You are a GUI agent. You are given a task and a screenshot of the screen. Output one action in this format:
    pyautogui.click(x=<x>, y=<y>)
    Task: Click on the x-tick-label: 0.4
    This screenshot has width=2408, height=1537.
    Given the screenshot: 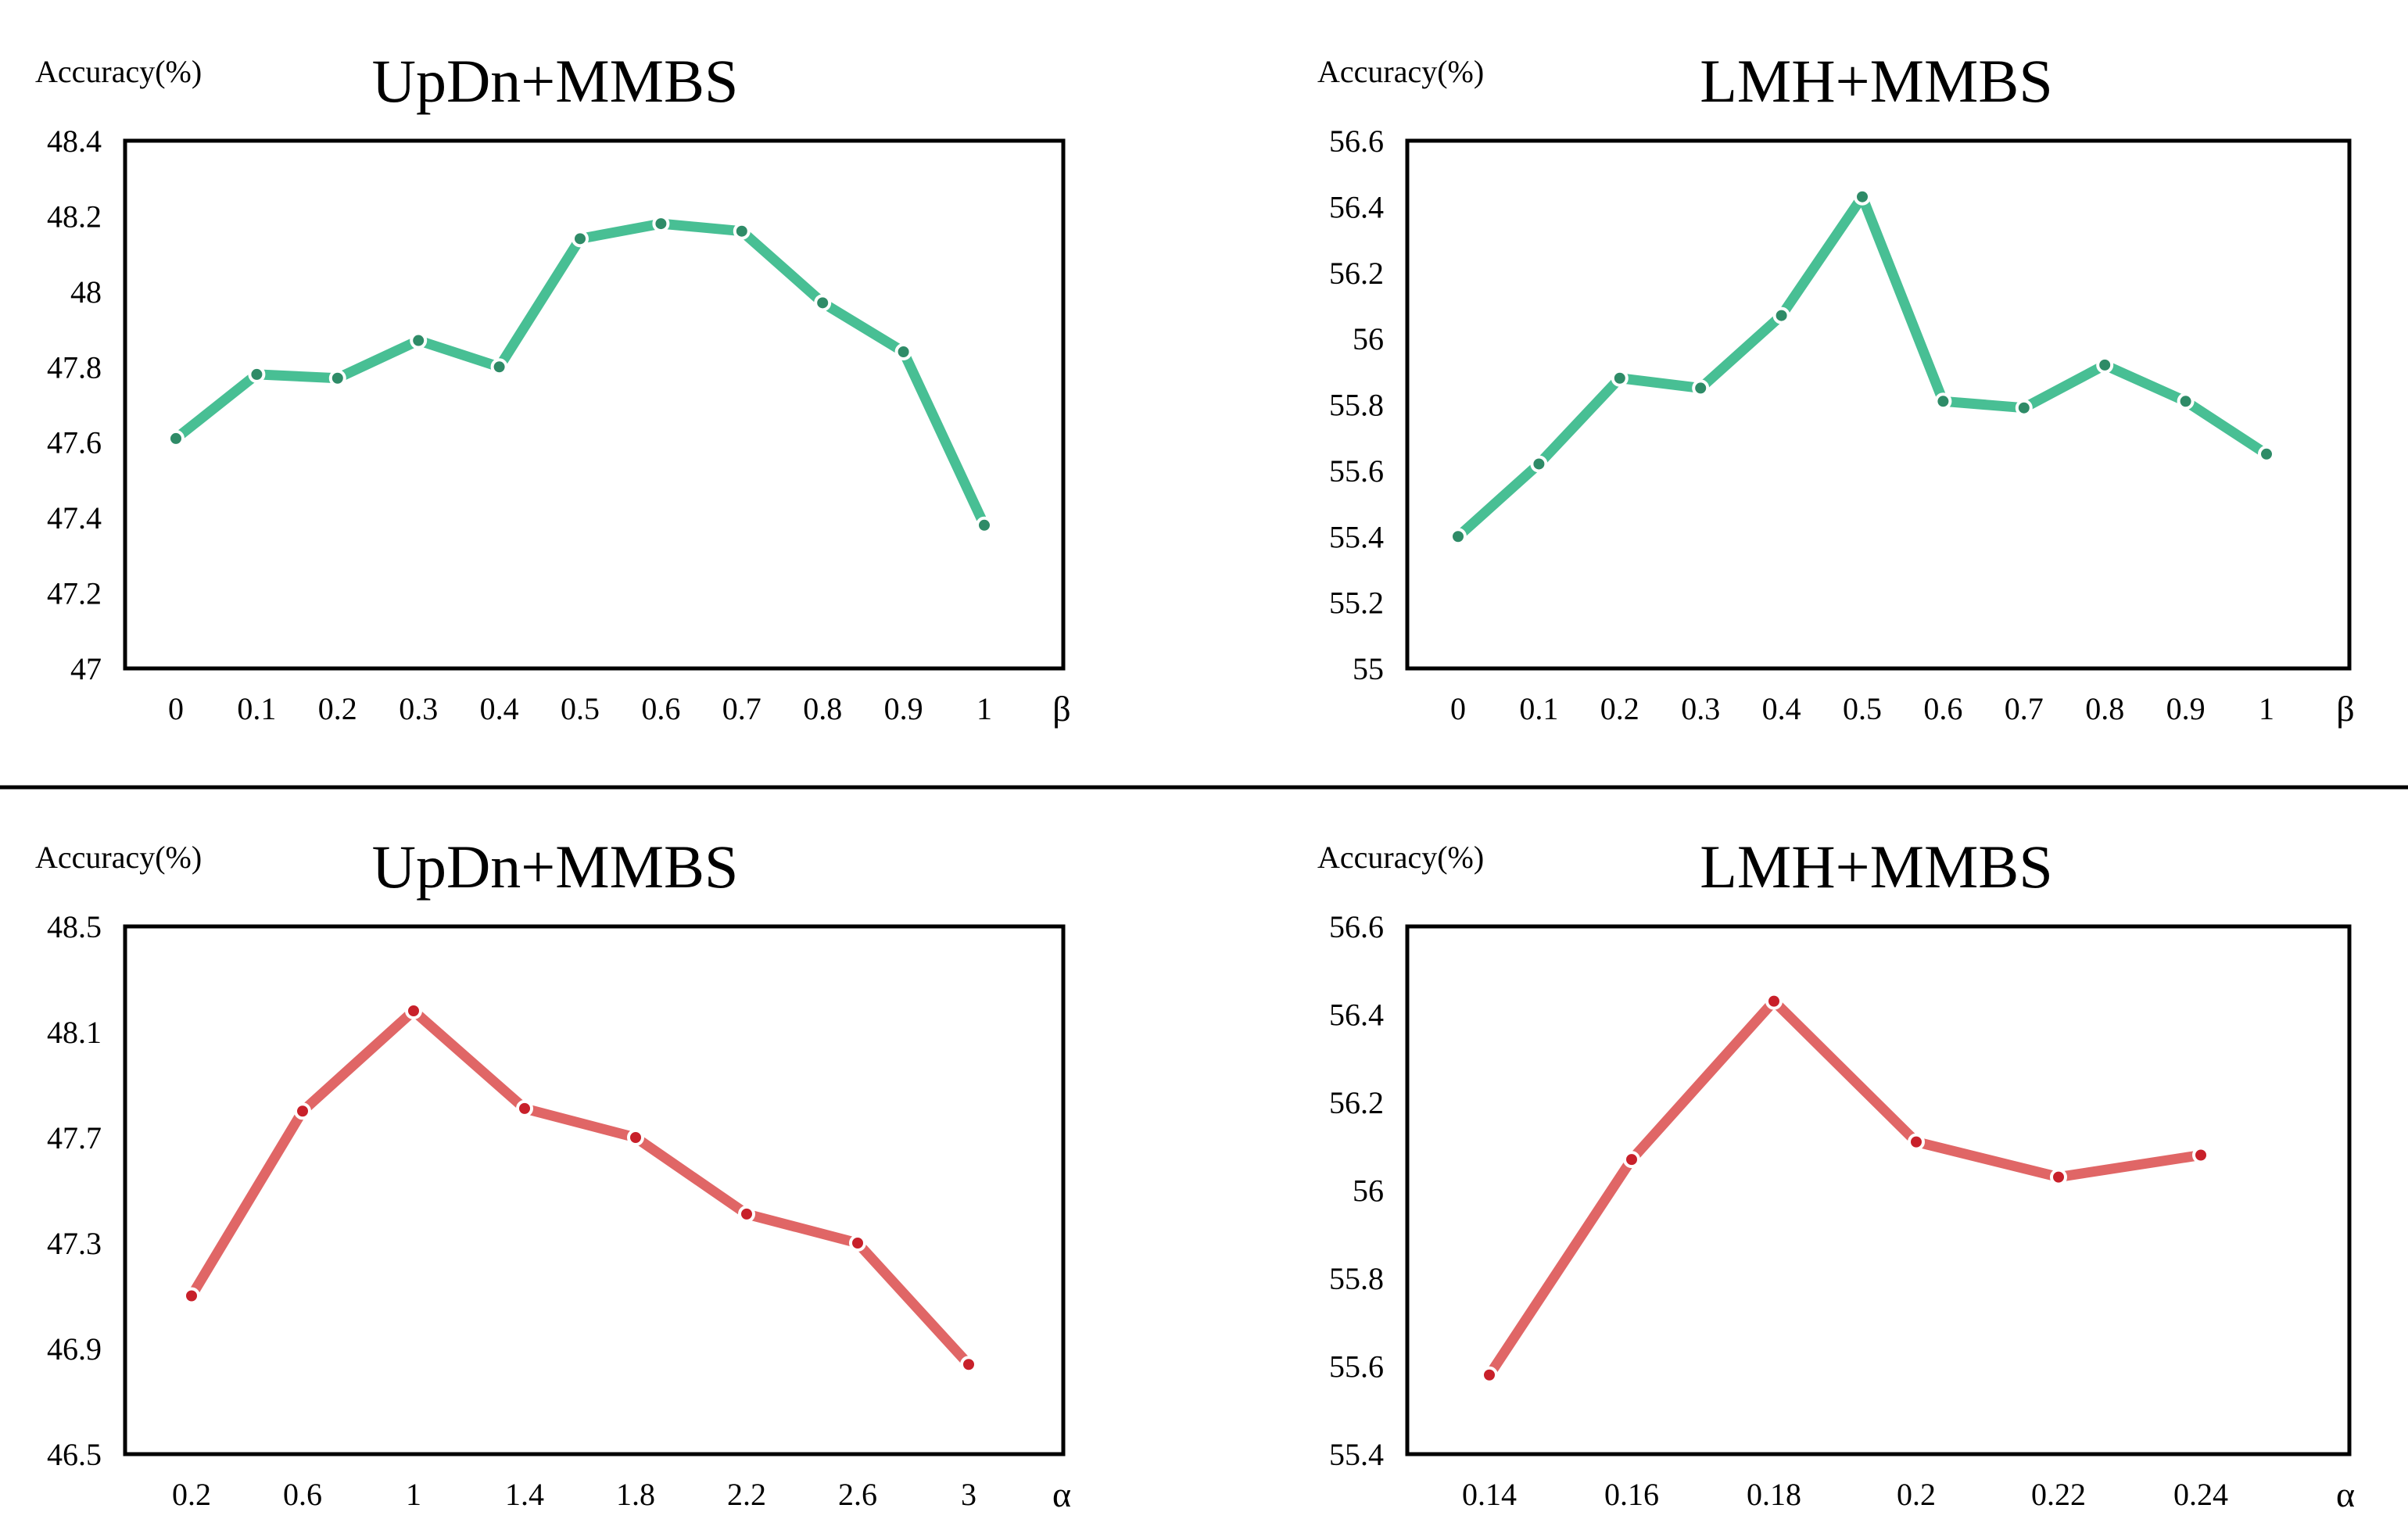 What is the action you would take?
    pyautogui.click(x=1782, y=708)
    